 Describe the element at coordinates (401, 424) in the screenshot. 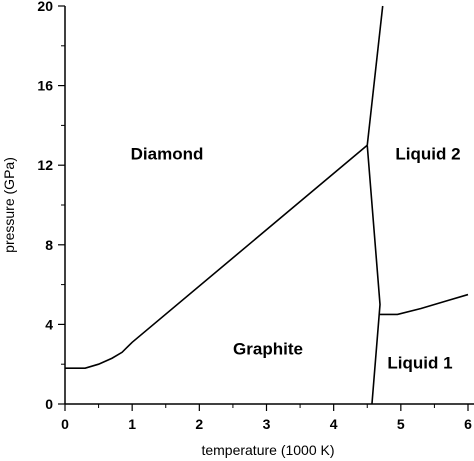

I see `x-tick-label: 5` at that location.